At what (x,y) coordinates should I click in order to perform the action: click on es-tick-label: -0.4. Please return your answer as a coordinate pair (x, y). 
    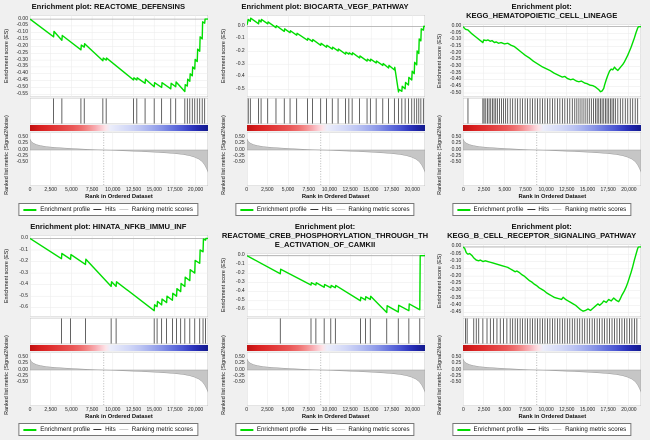
    Looking at the image, I should click on (23, 284).